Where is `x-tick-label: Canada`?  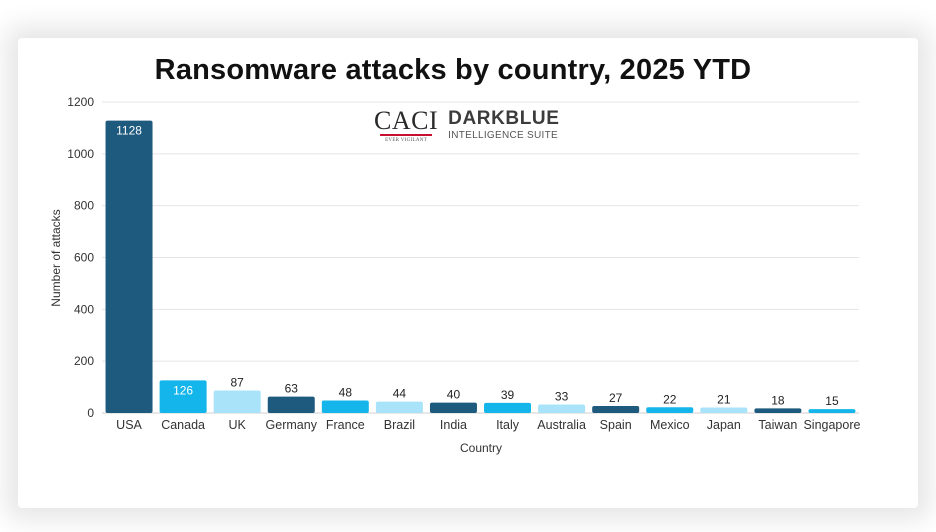
x-tick-label: Canada is located at coordinates (183, 425).